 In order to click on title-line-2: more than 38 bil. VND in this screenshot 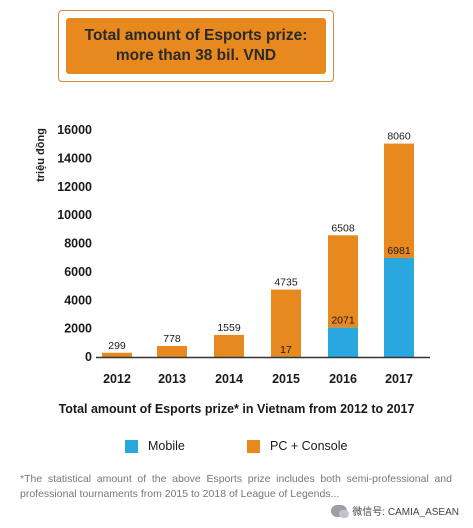, I will do `click(196, 55)`.